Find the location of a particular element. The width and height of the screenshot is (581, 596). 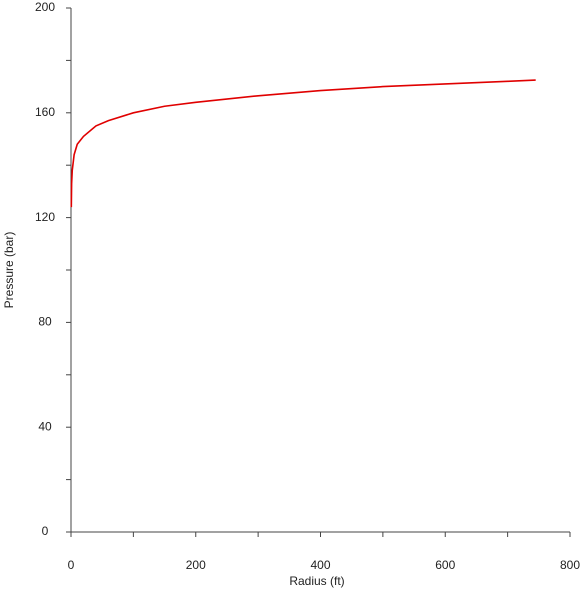

x-tick-label: 0 is located at coordinates (71, 565).